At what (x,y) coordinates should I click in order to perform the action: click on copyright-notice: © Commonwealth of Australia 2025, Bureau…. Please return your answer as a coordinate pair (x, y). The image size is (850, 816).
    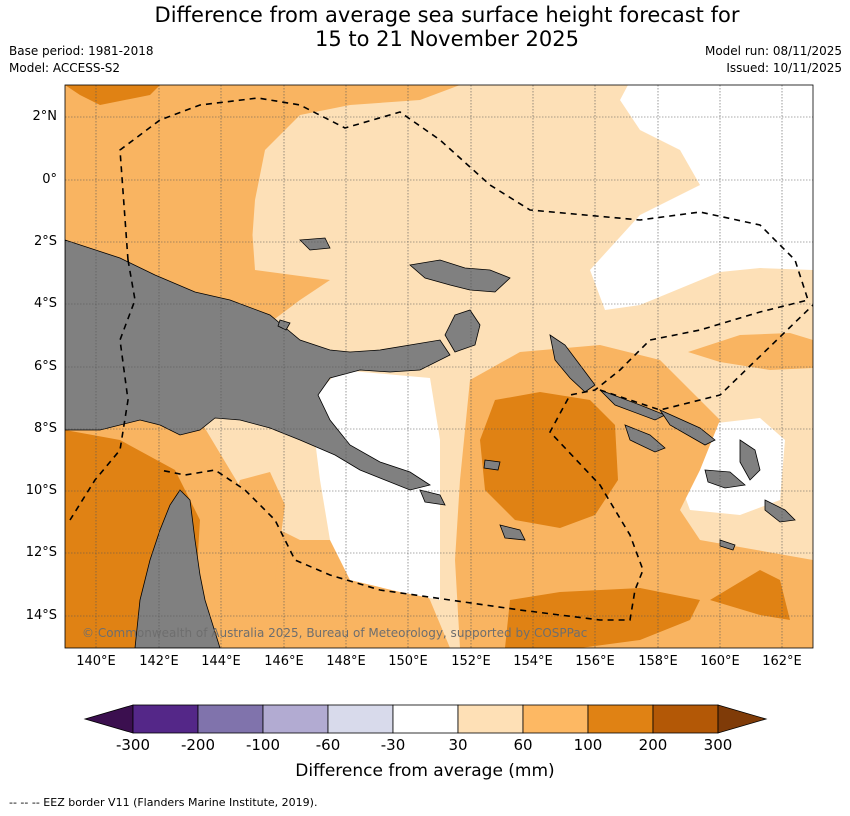
    Looking at the image, I should click on (335, 633).